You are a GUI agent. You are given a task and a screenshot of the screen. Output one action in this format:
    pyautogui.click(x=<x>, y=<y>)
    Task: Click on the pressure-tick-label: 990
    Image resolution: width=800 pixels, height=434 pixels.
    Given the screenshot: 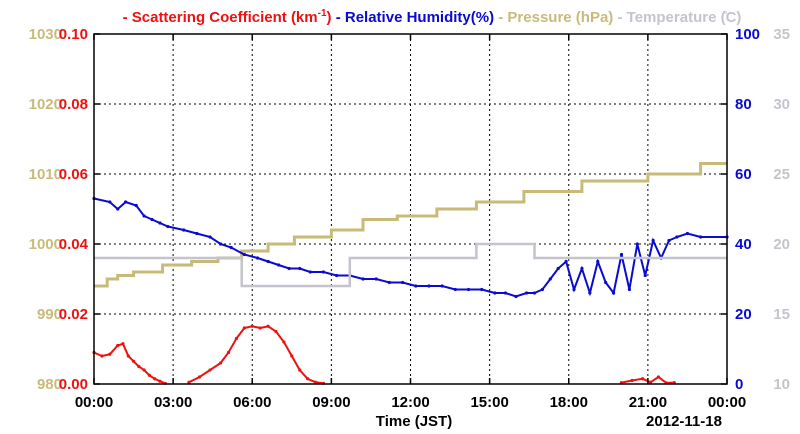 What is the action you would take?
    pyautogui.click(x=49, y=314)
    